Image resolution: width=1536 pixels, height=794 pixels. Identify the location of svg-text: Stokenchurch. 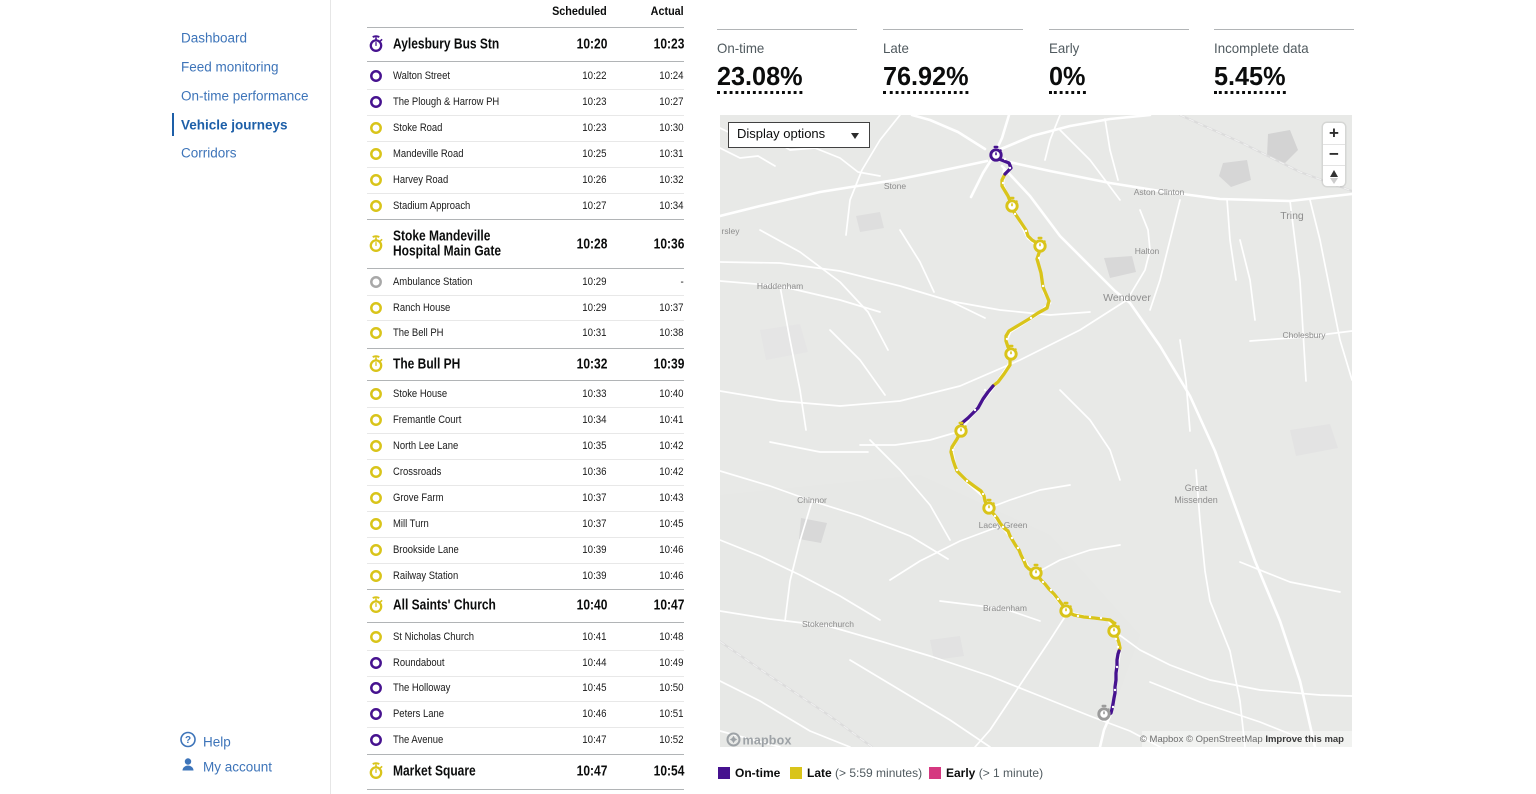
(828, 624).